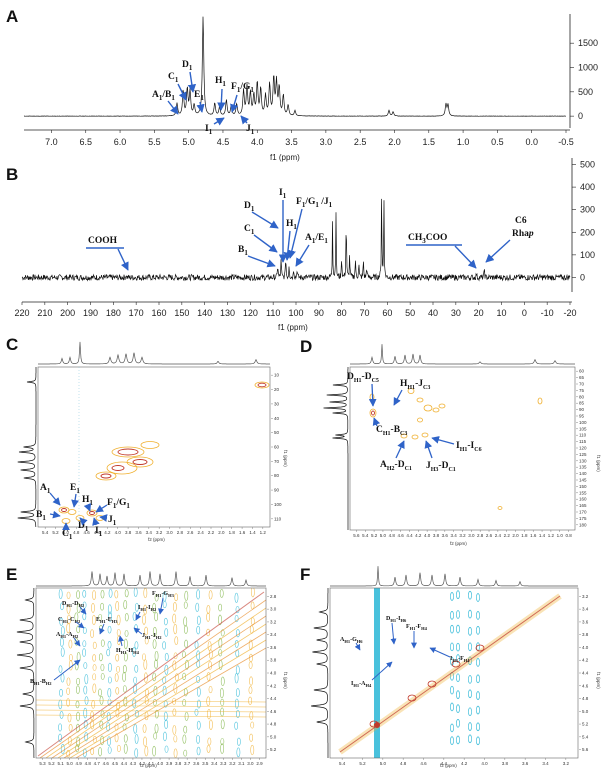 This screenshot has width=606, height=769. Describe the element at coordinates (163, 96) in the screenshot. I see `ann-a1-b1: A1/B1` at that location.